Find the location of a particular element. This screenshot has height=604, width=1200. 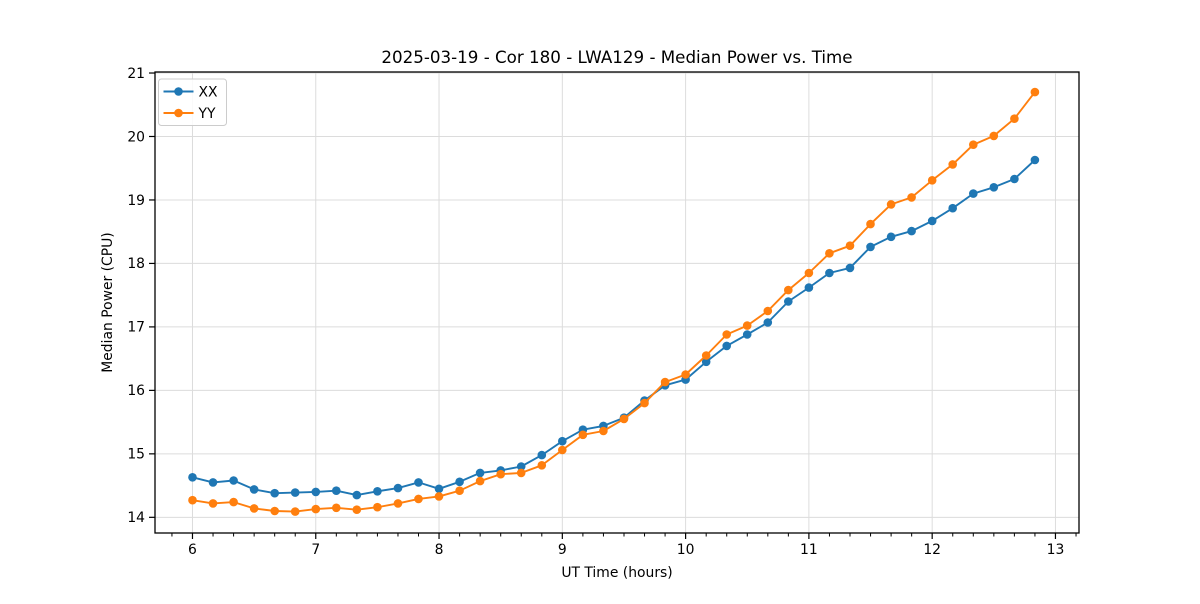

y-tick-label: 16 is located at coordinates (136, 391).